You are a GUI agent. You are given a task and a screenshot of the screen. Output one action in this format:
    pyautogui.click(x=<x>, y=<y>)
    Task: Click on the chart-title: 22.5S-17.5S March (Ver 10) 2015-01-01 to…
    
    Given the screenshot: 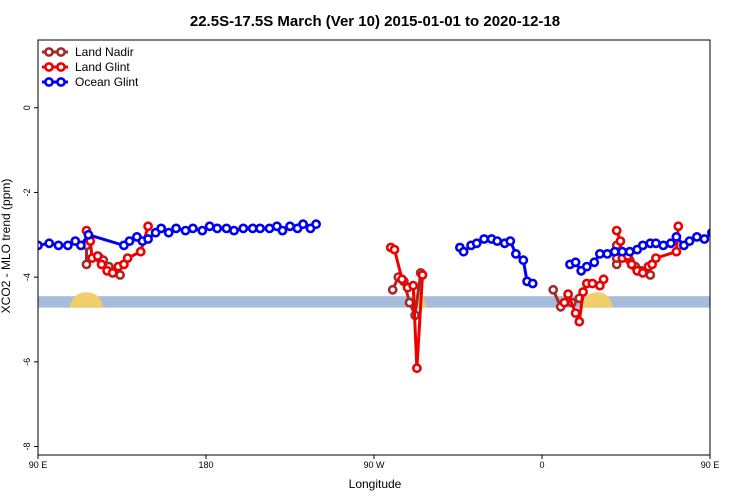 What is the action you would take?
    pyautogui.click(x=375, y=21)
    